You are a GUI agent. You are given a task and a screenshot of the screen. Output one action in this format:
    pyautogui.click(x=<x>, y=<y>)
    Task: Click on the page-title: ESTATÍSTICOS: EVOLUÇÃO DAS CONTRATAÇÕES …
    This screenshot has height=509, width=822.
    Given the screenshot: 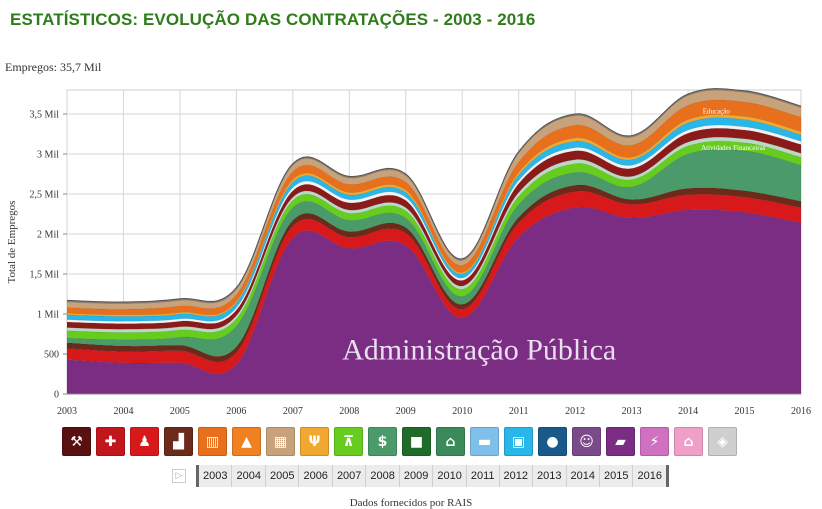 What is the action you would take?
    pyautogui.click(x=273, y=19)
    